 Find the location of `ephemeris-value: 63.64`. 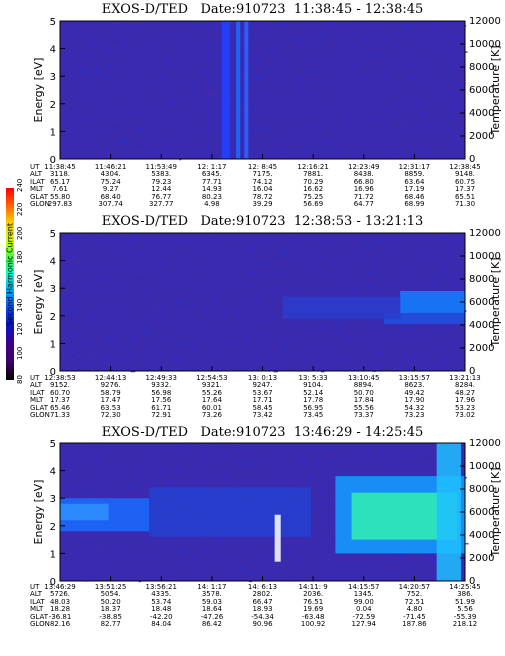

ephemeris-value: 63.64 is located at coordinates (414, 181).